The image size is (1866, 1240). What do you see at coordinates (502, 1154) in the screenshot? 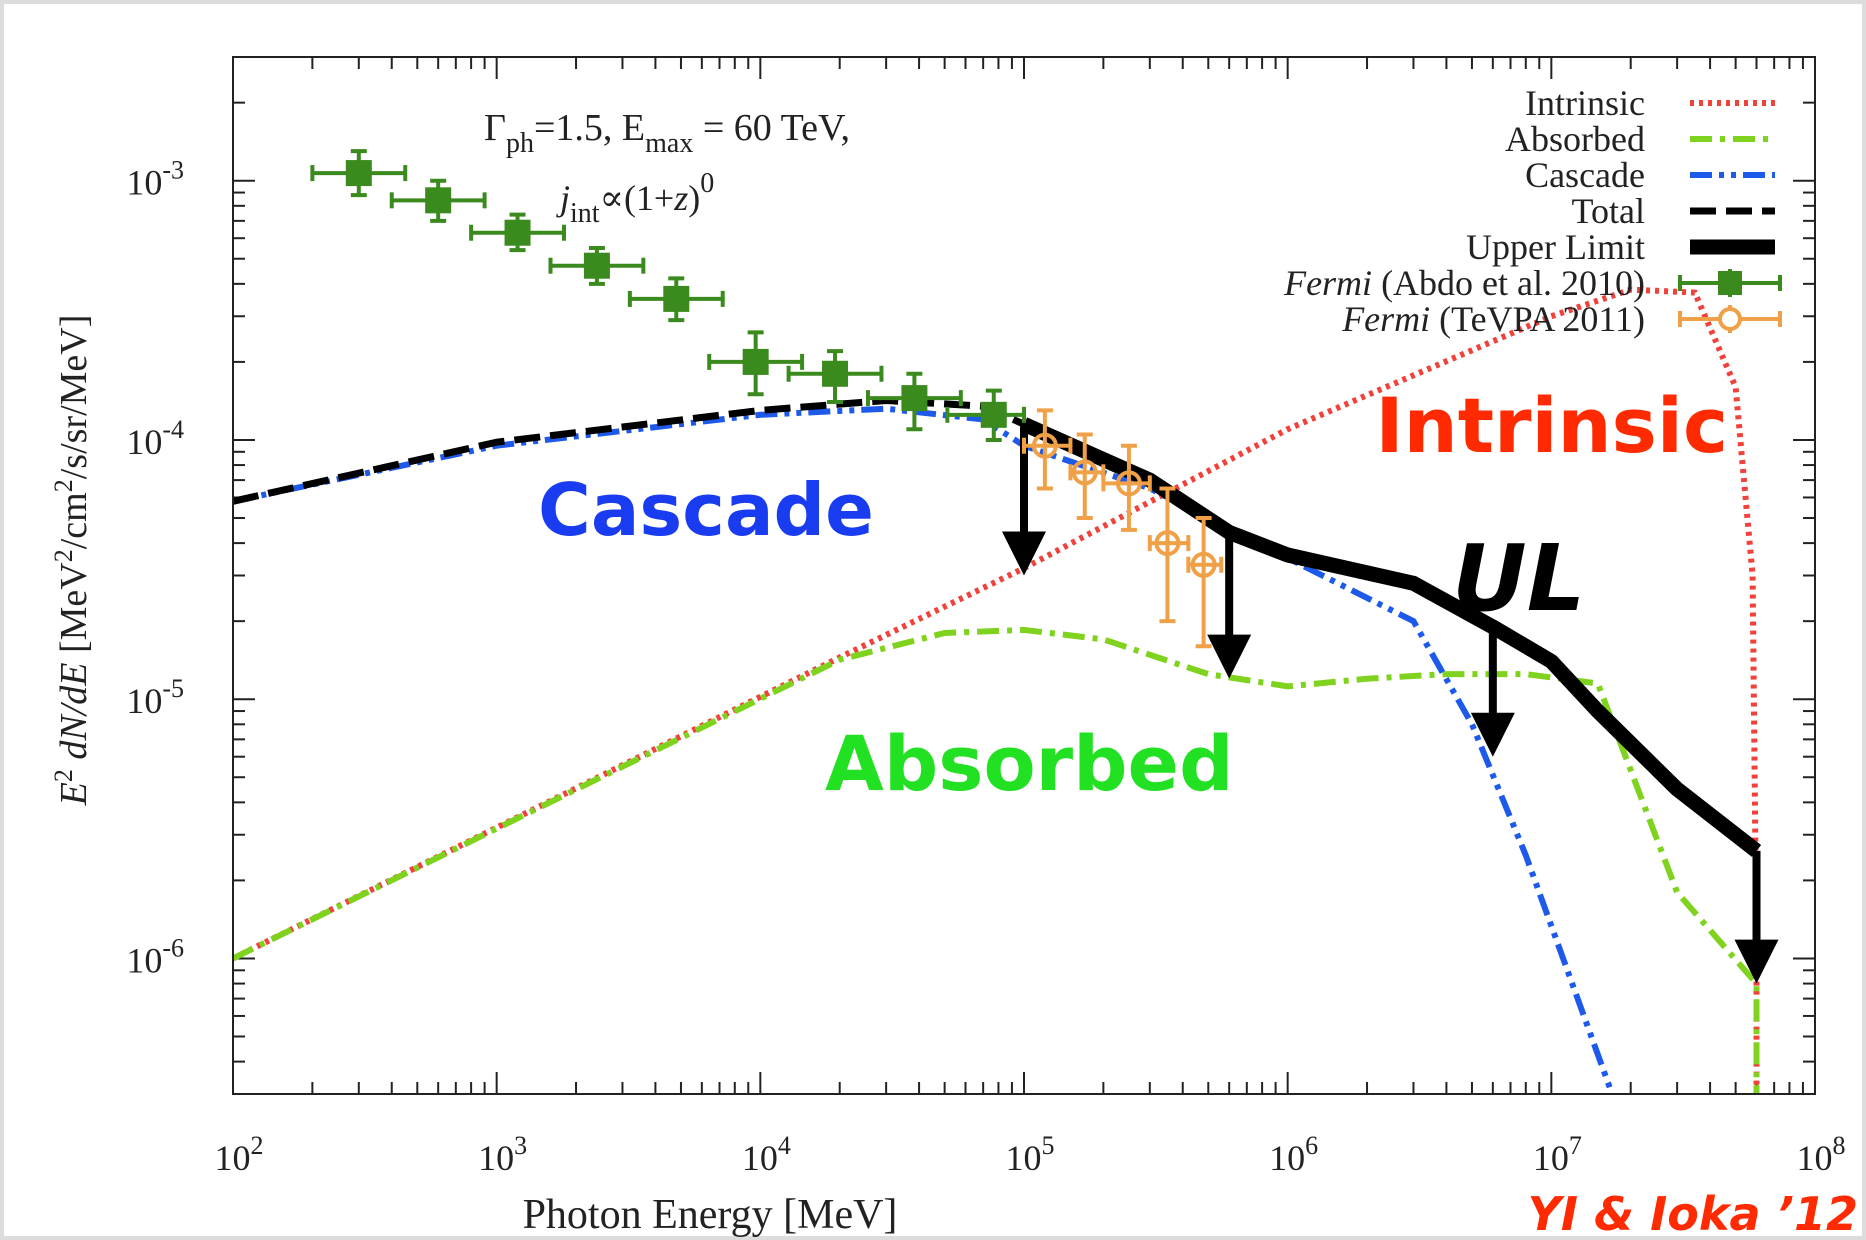
I see `x-tick-label: 10³` at bounding box center [502, 1154].